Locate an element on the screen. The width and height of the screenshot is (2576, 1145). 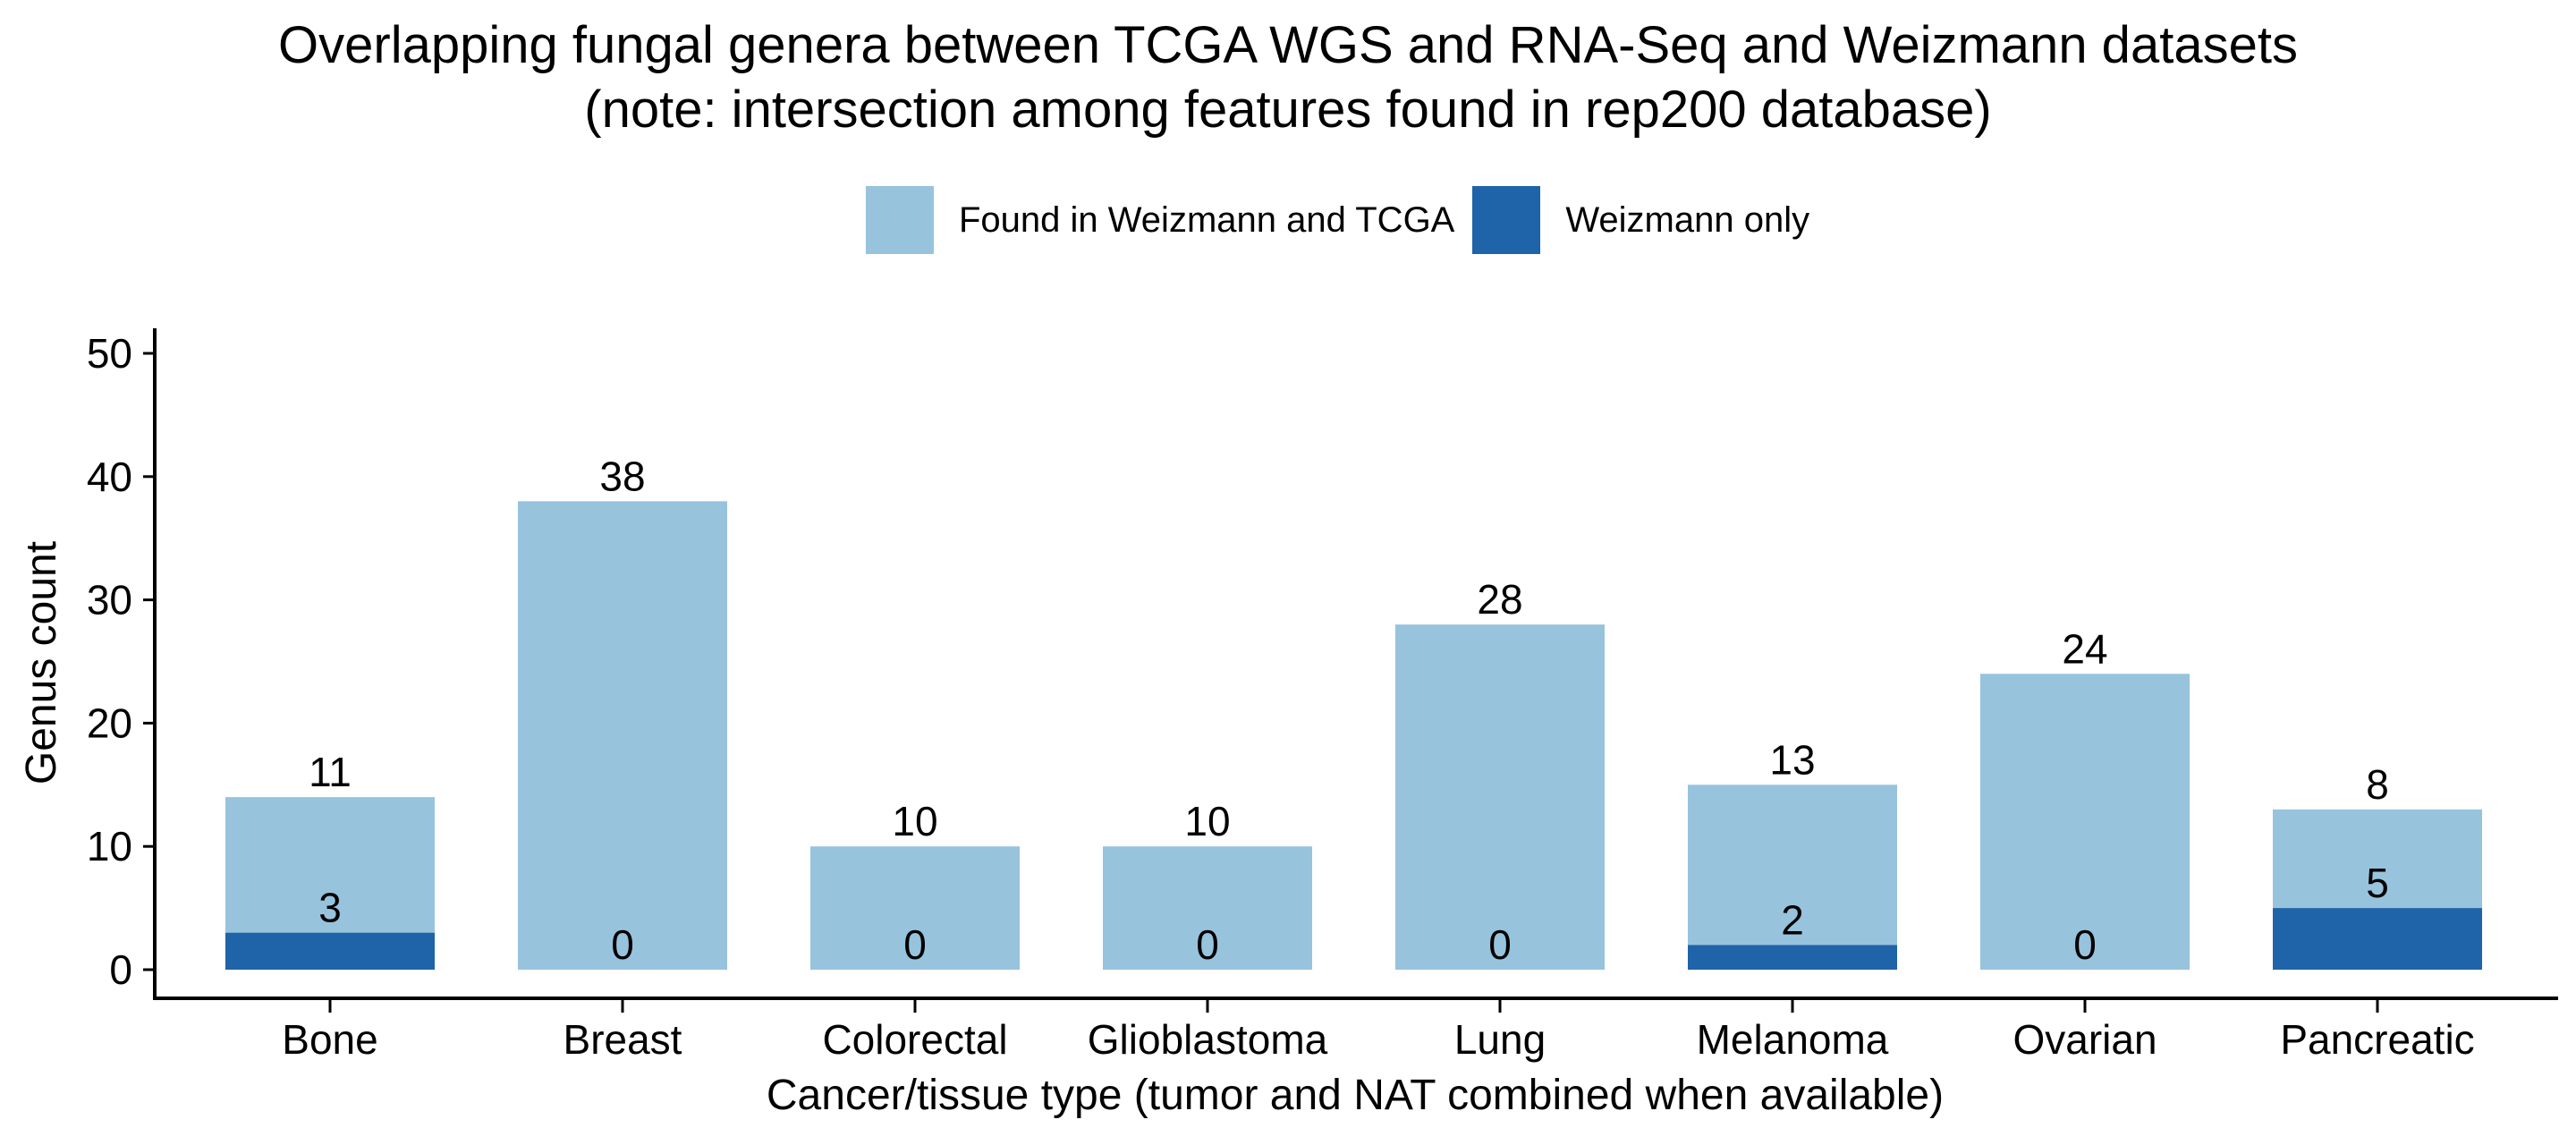
x-tick-label-bone: Bone is located at coordinates (329, 1039).